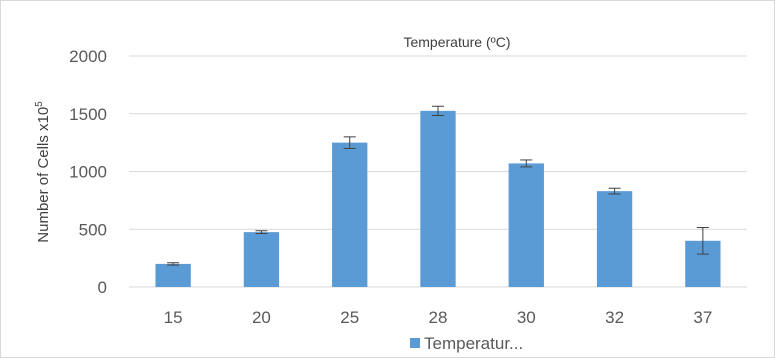  Describe the element at coordinates (261, 317) in the screenshot. I see `x-tick-label: 20` at that location.